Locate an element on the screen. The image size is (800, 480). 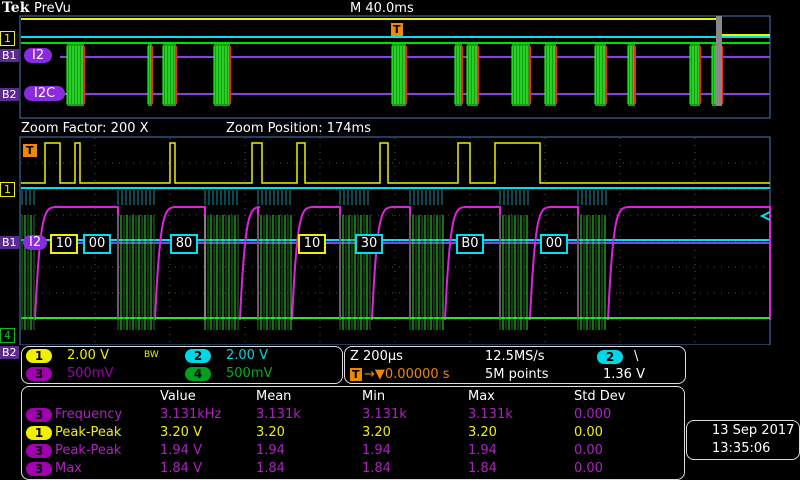
channel-4-scale: 500mV is located at coordinates (249, 373).